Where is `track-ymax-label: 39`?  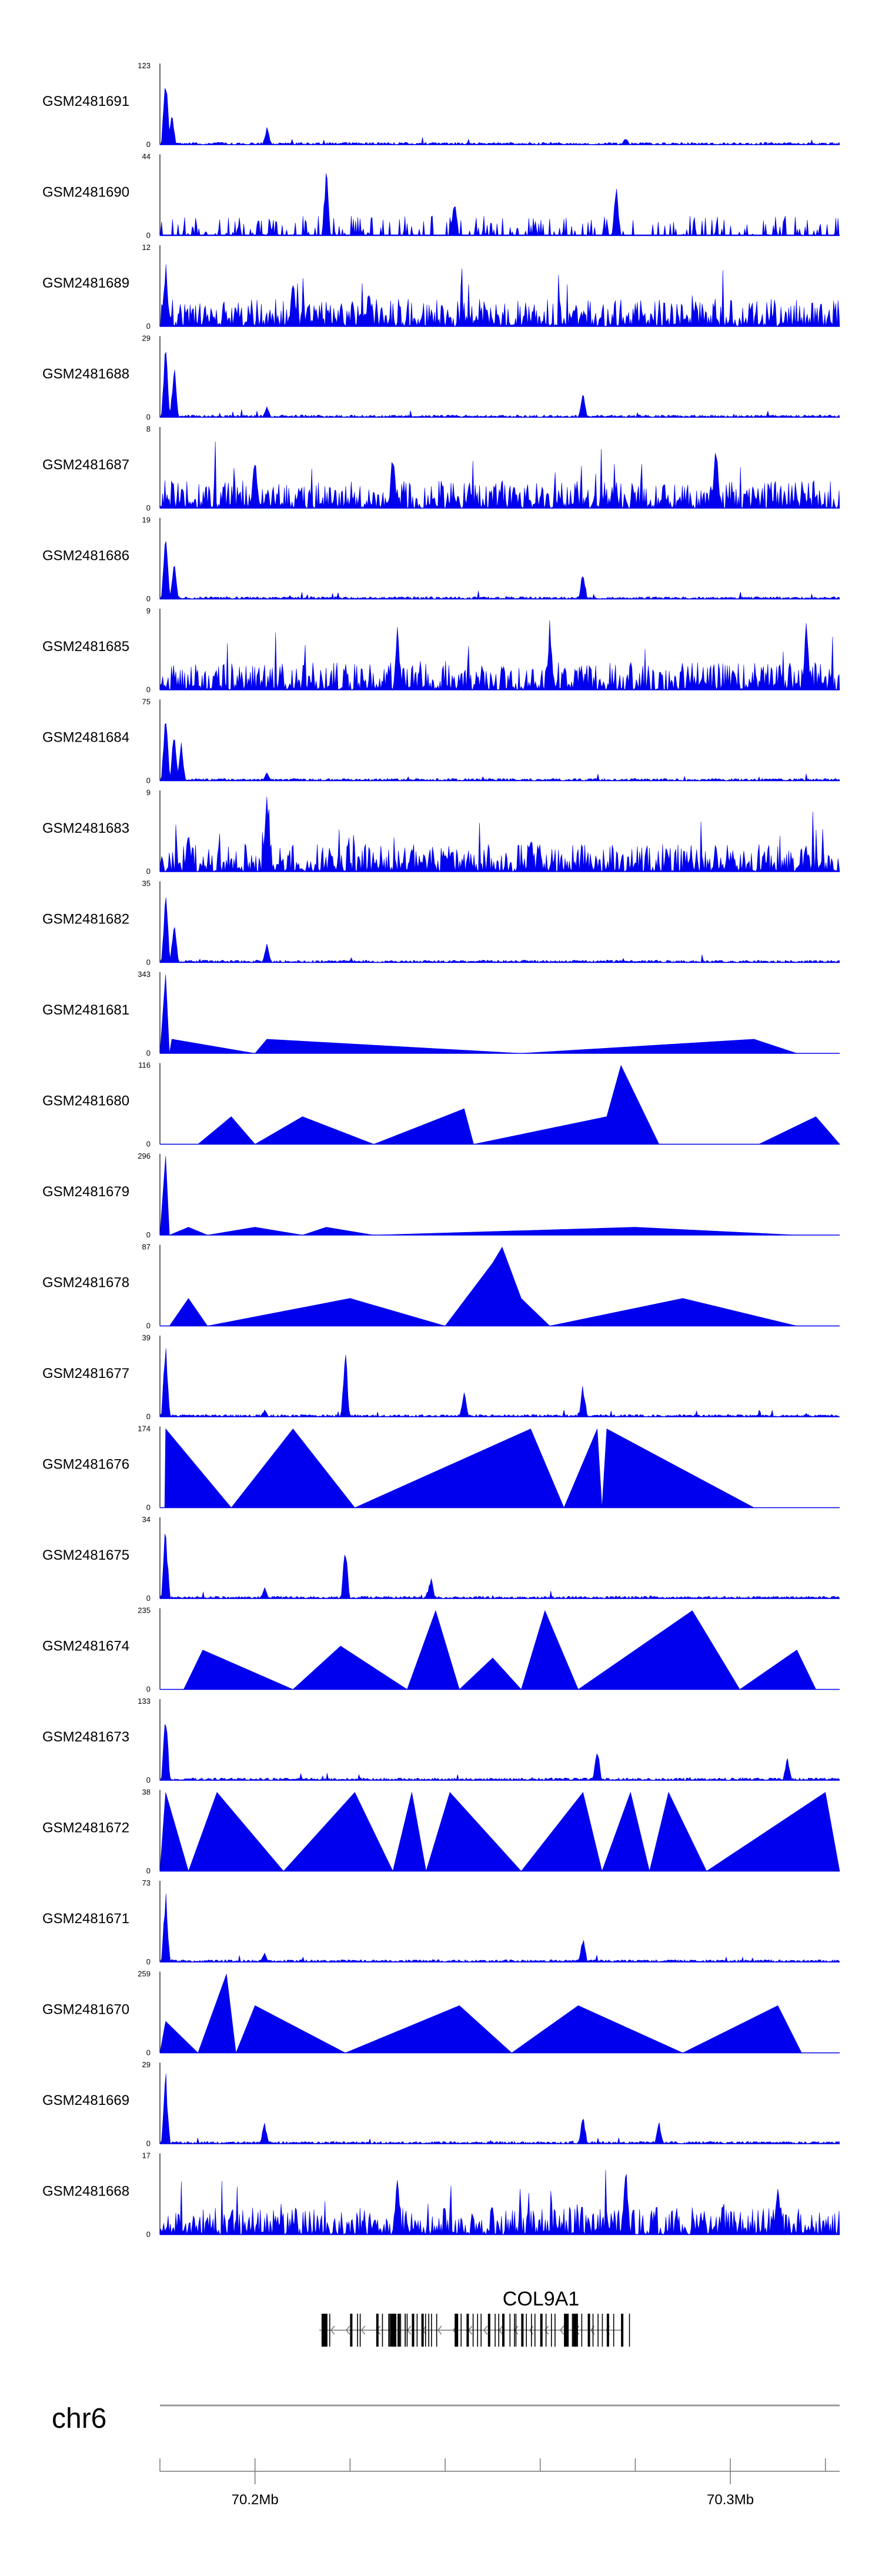
track-ymax-label: 39 is located at coordinates (146, 1337).